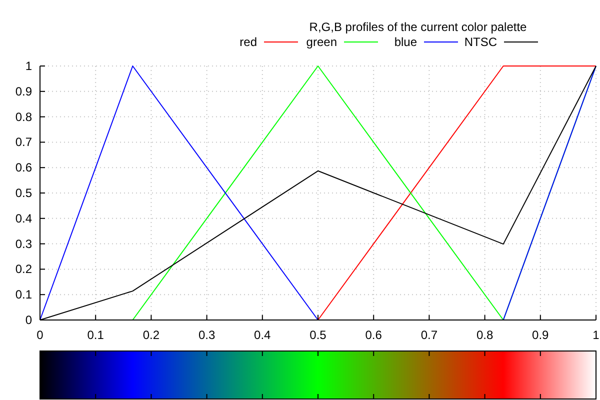 This screenshot has width=600, height=400. Describe the element at coordinates (95, 335) in the screenshot. I see `x-tick-label: 0.1` at that location.